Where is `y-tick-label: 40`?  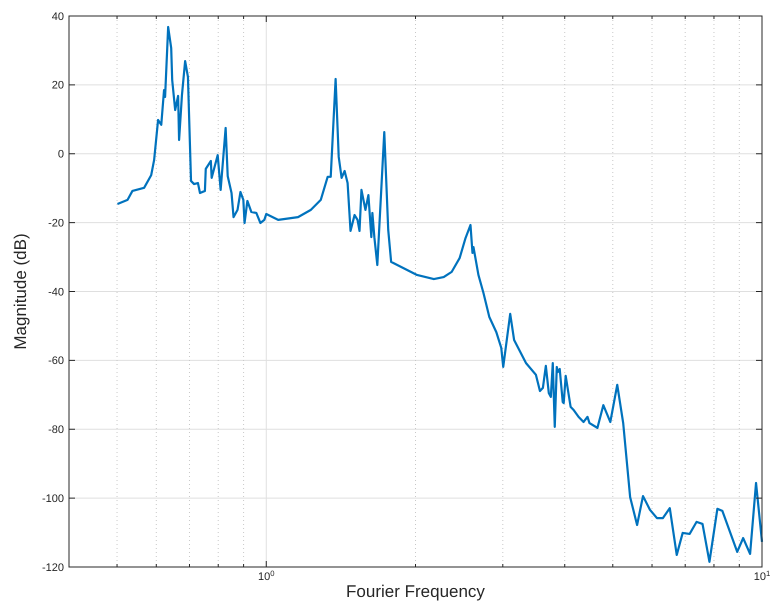
y-tick-label: 40 is located at coordinates (58, 16).